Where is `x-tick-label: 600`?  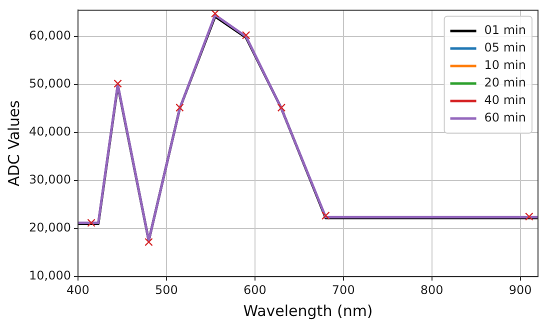 x-tick-label: 600 is located at coordinates (254, 289).